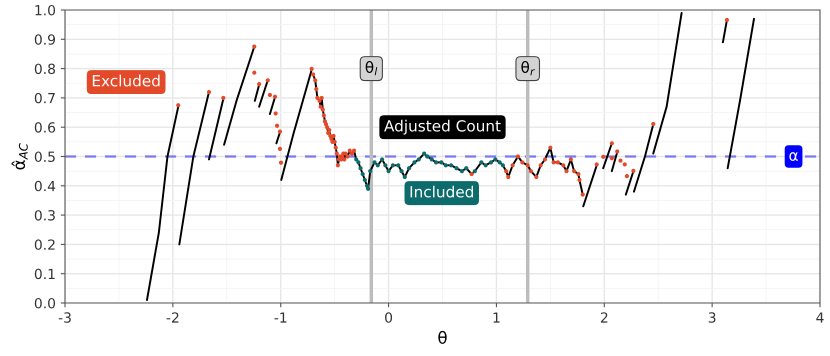 This screenshot has width=830, height=356. I want to click on y-tick-label: 0.1, so click(44, 274).